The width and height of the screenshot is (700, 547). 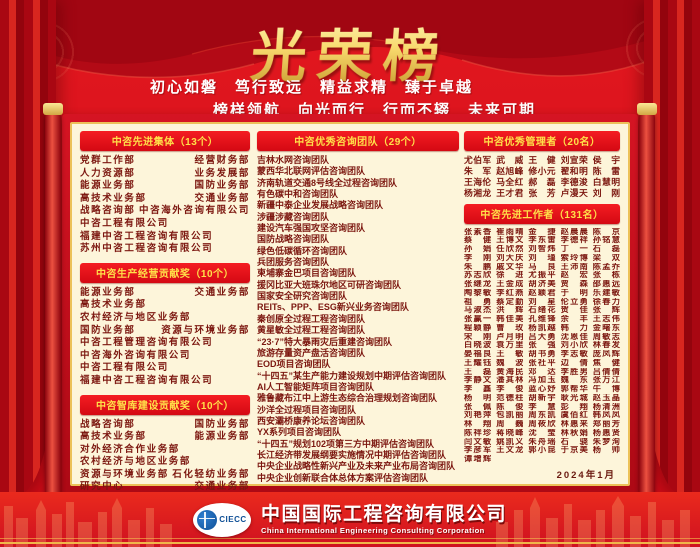 I want to click on person-name: 晏福良, so click(x=478, y=354).